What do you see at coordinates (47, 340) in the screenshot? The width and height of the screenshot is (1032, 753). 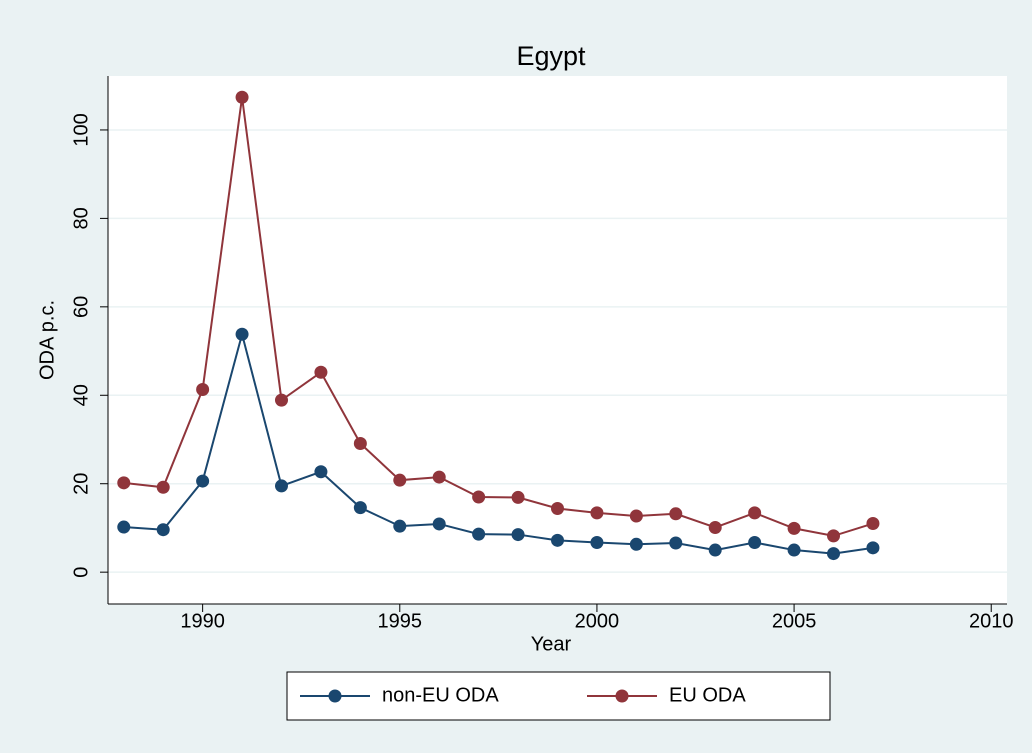 I see `y-axis-label: ODA p.c.` at bounding box center [47, 340].